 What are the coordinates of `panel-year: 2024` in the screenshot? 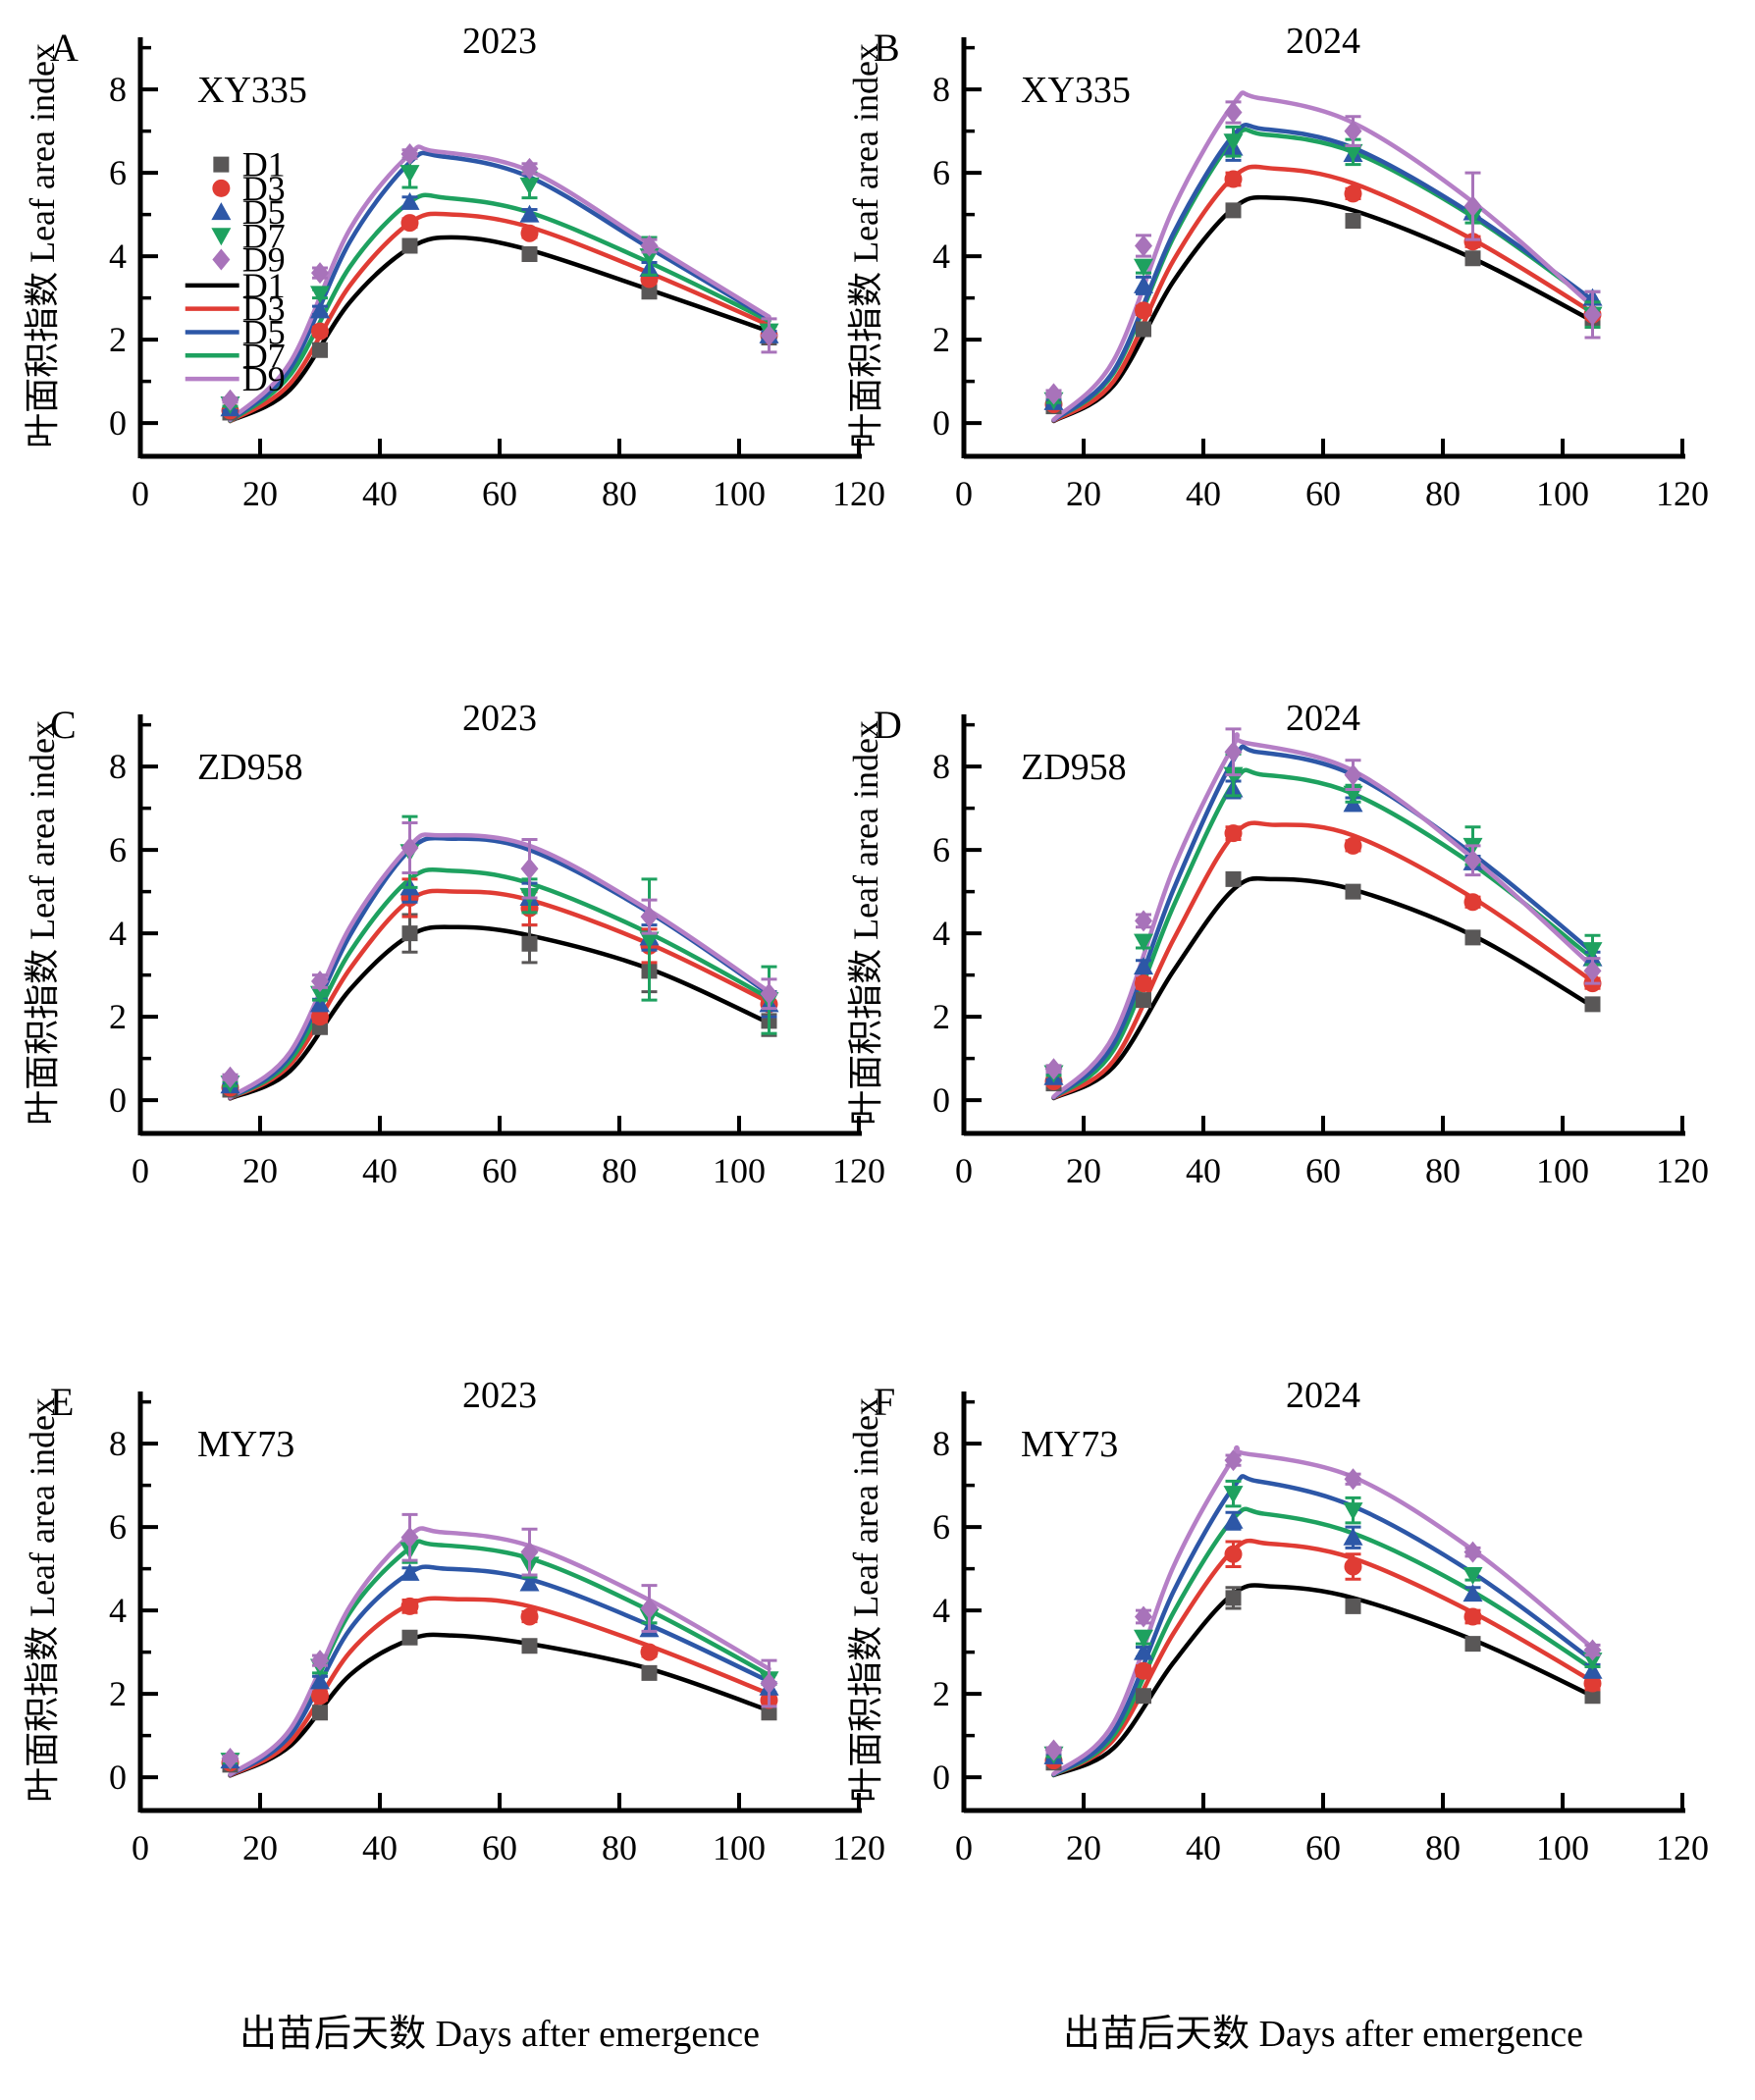 It's located at (1323, 41).